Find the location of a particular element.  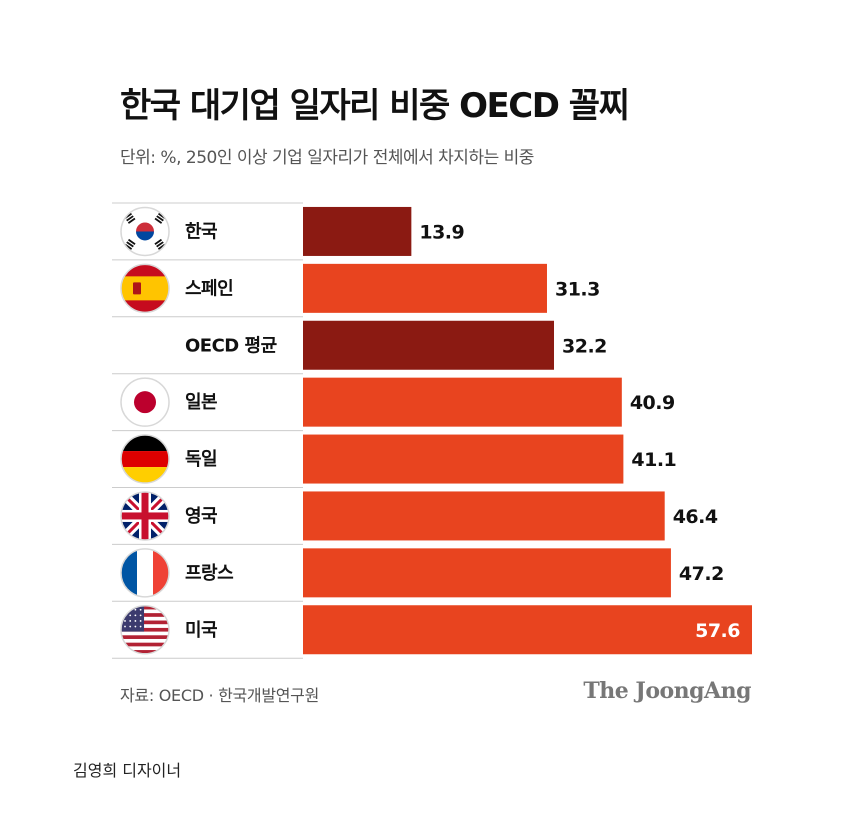

spain-flag-icon is located at coordinates (145, 288).